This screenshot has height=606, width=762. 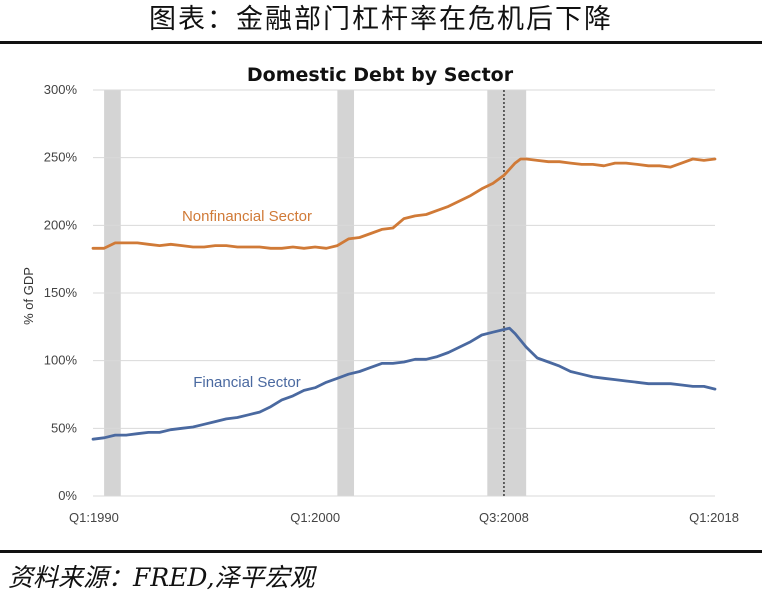 I want to click on chart-title: Domestic Debt by Sector, so click(x=380, y=75).